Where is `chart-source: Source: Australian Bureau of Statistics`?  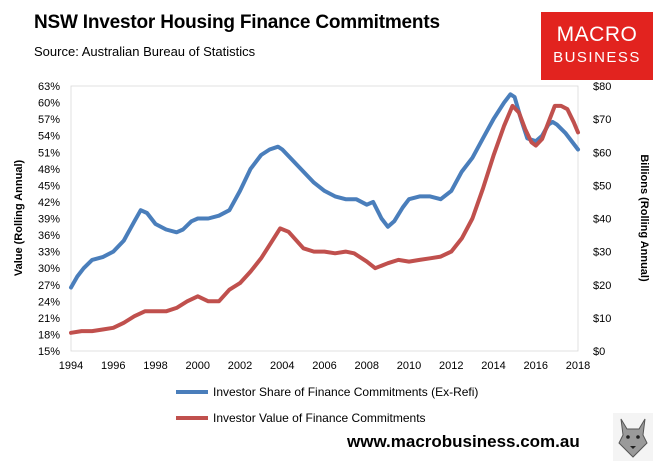
chart-source: Source: Australian Bureau of Statistics is located at coordinates (145, 51).